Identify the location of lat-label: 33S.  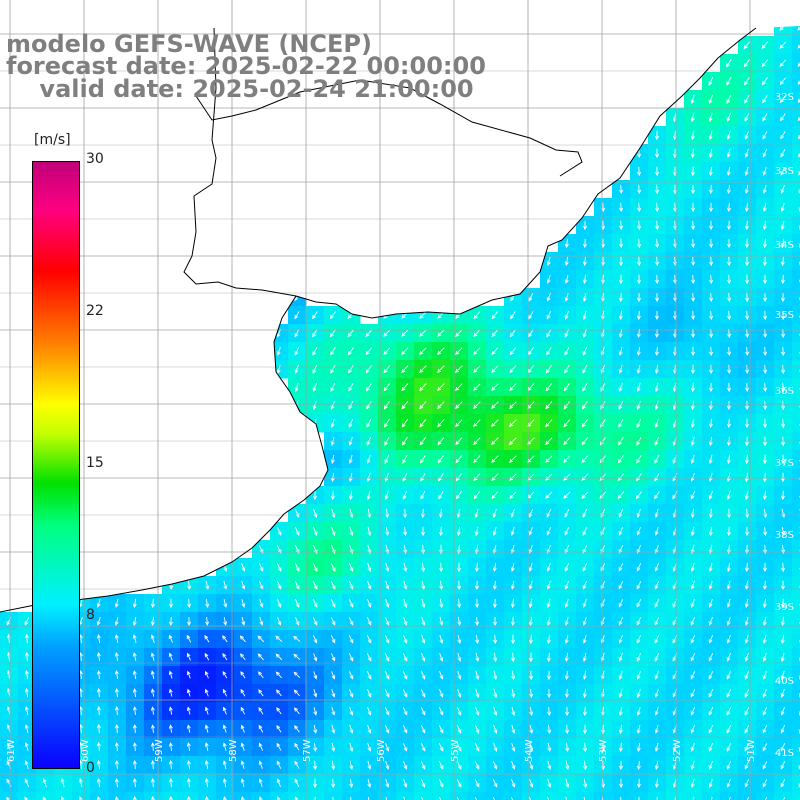
(784, 171).